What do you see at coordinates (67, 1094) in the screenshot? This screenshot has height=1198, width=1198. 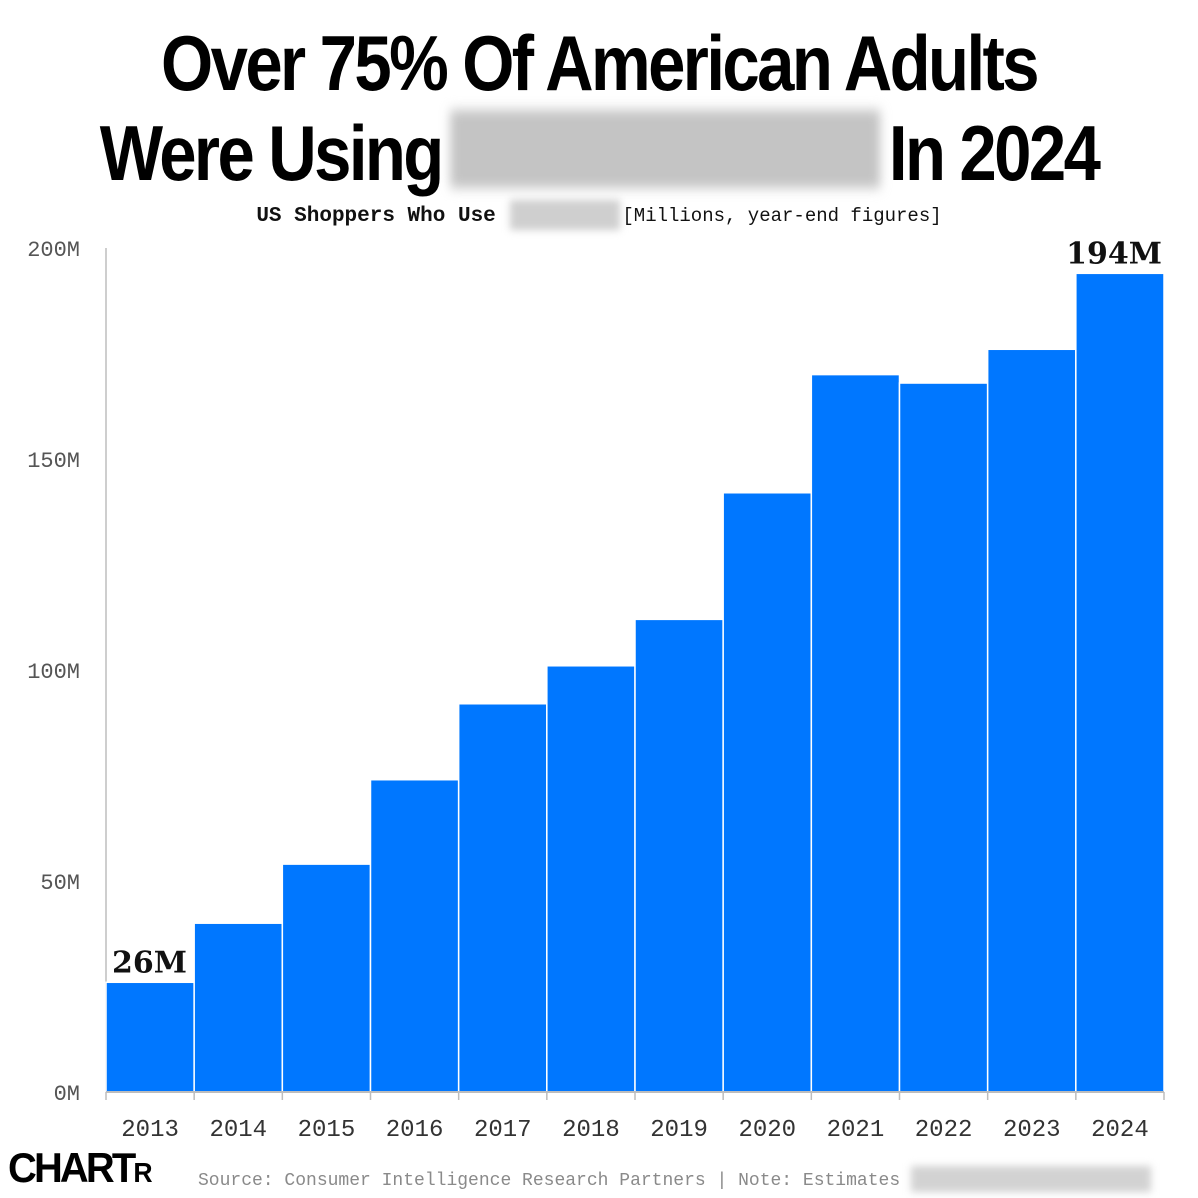 I see `y-tick-label: 0M` at bounding box center [67, 1094].